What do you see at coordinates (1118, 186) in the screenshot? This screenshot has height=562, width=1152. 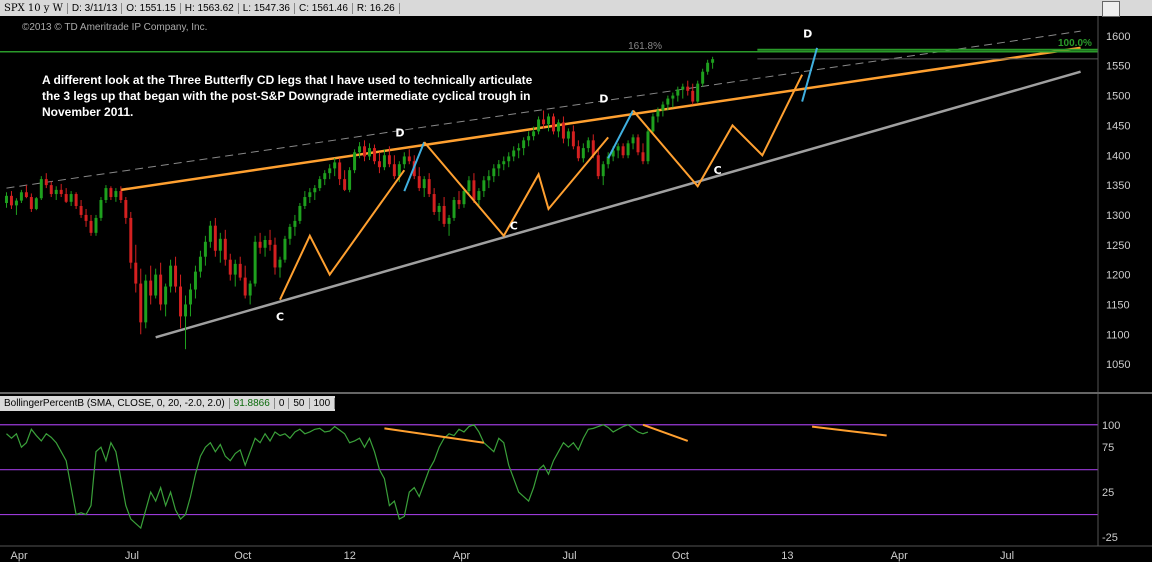 I see `price-tick-label: 1350` at bounding box center [1118, 186].